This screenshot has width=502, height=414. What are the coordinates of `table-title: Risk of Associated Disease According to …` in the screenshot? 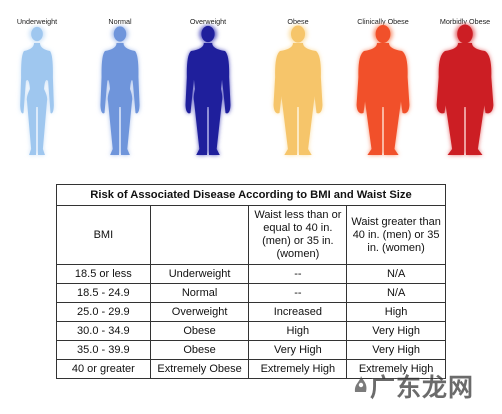 It's located at (251, 195).